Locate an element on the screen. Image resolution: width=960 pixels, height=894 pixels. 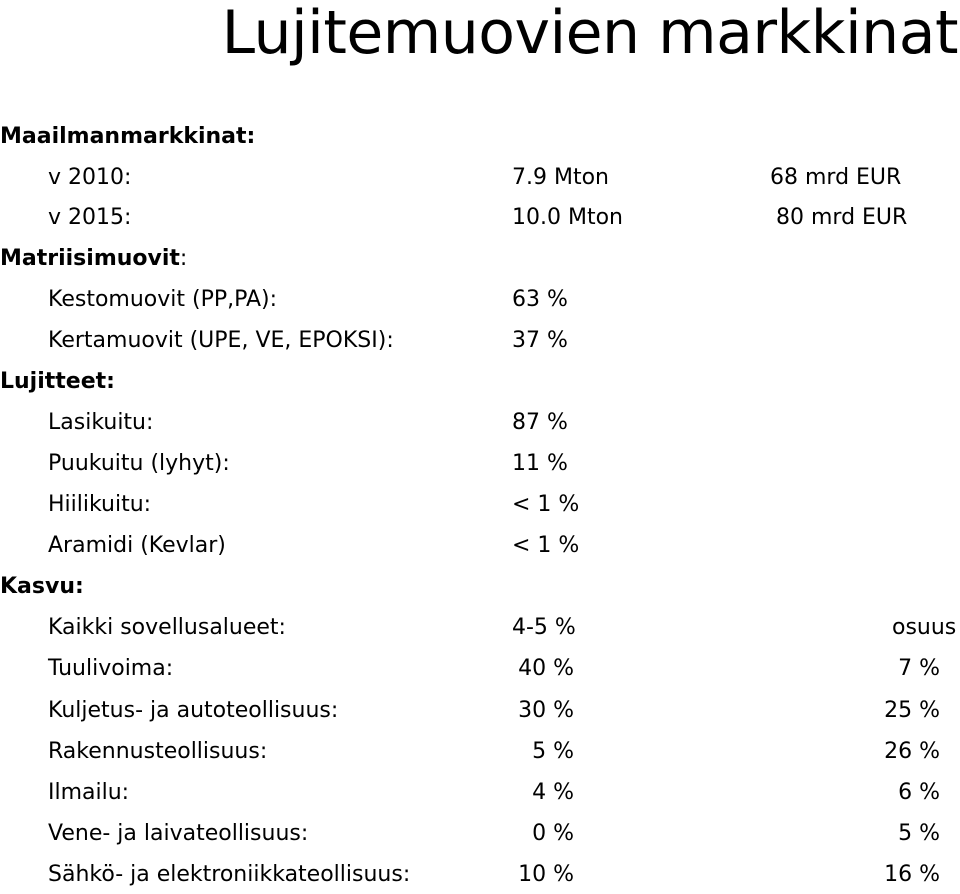
section-heading: Lujitteet: is located at coordinates (57, 381).